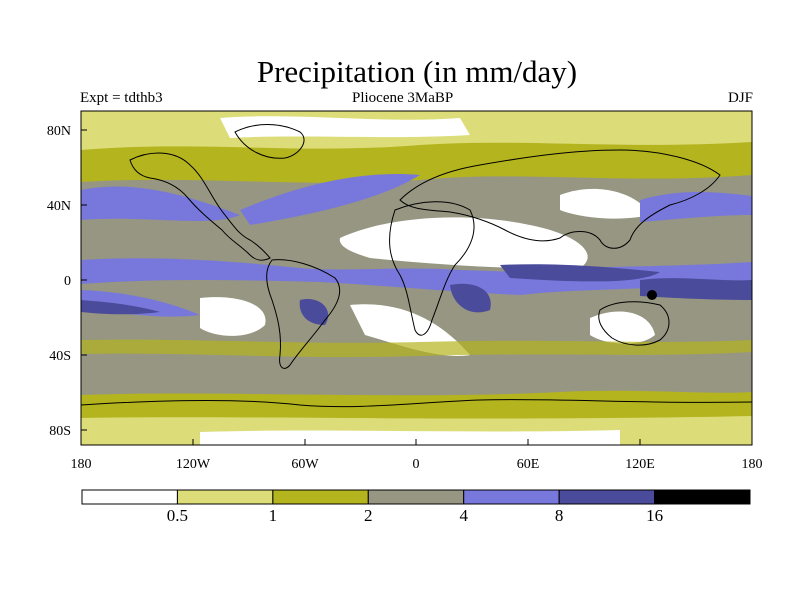 The image size is (800, 600). What do you see at coordinates (654, 515) in the screenshot?
I see `colorbar-label: 16` at bounding box center [654, 515].